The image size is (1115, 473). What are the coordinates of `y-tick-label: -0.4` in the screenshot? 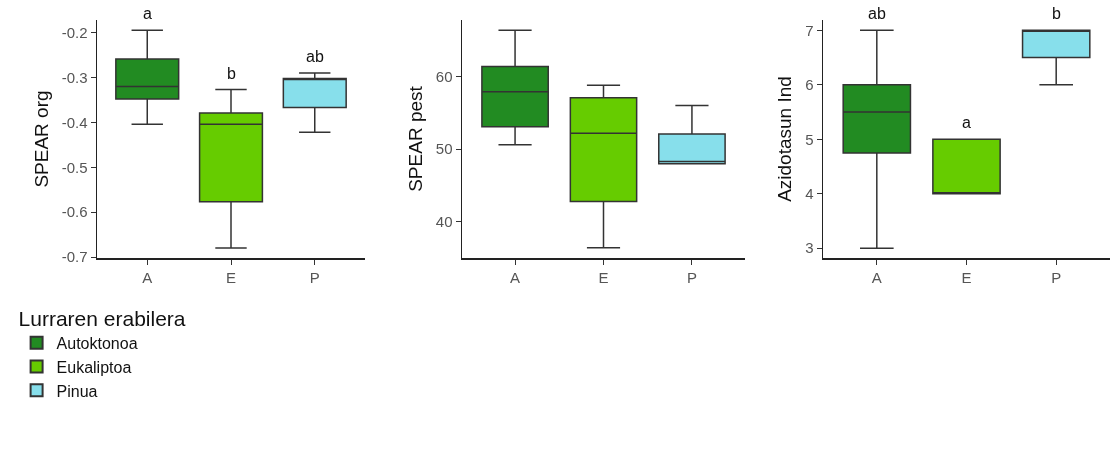 It's located at (74, 122).